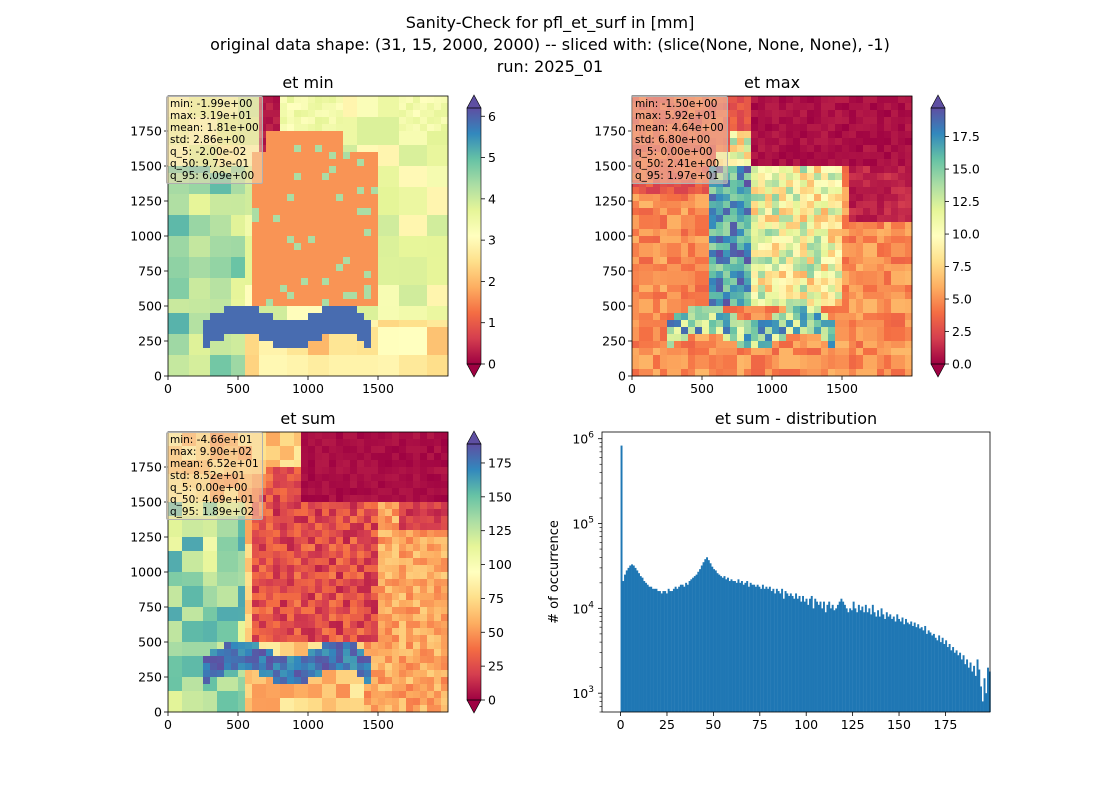 This screenshot has height=800, width=1100. What do you see at coordinates (625, 643) in the screenshot?
I see `histogram-bar` at bounding box center [625, 643].